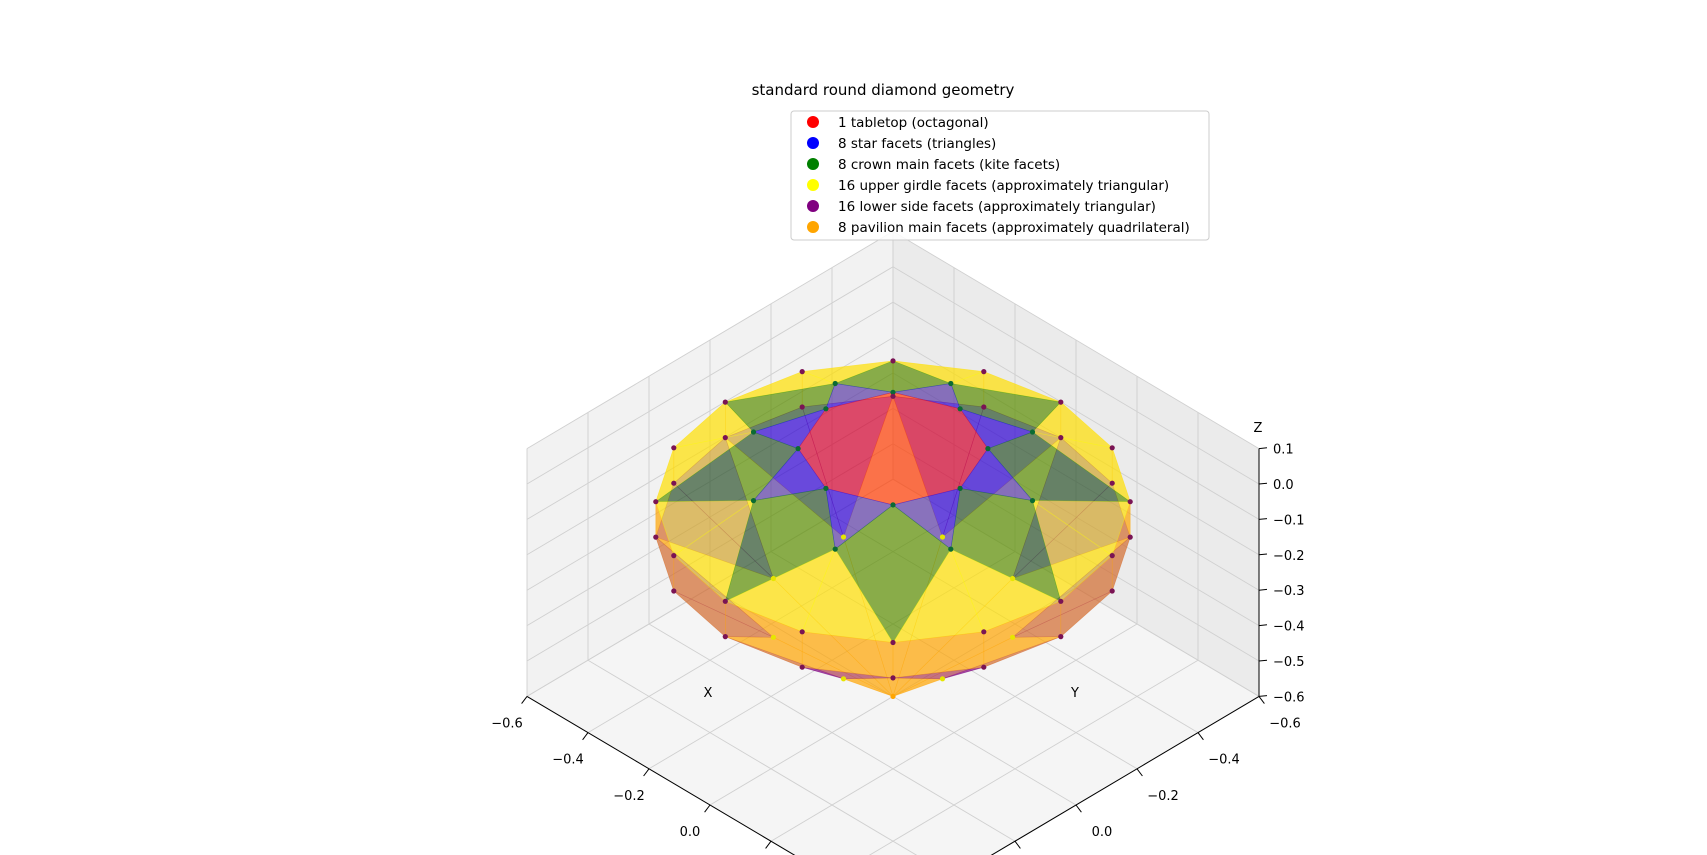 The height and width of the screenshot is (855, 1707). Describe the element at coordinates (708, 693) in the screenshot. I see `x-axis-label: X` at that location.